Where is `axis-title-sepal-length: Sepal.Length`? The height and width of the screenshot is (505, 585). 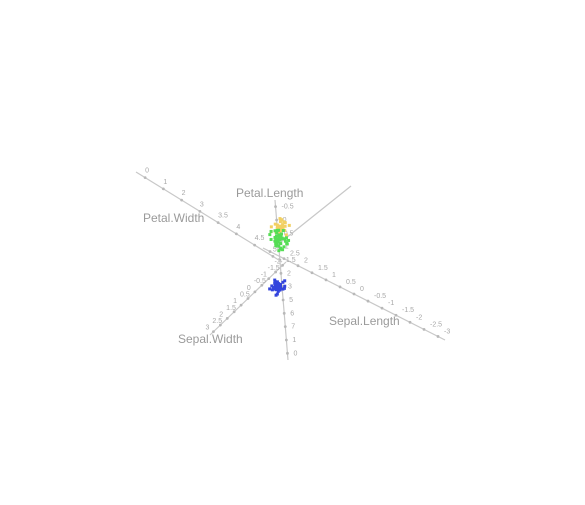 axis-title-sepal-length: Sepal.Length is located at coordinates (364, 321).